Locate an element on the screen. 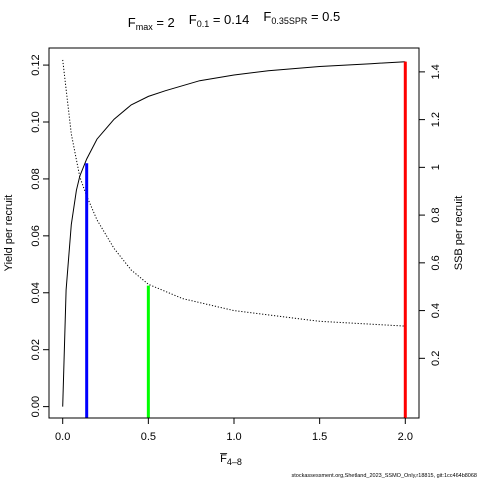 This screenshot has height=480, width=480. title-symbol-1: F is located at coordinates (193, 19).